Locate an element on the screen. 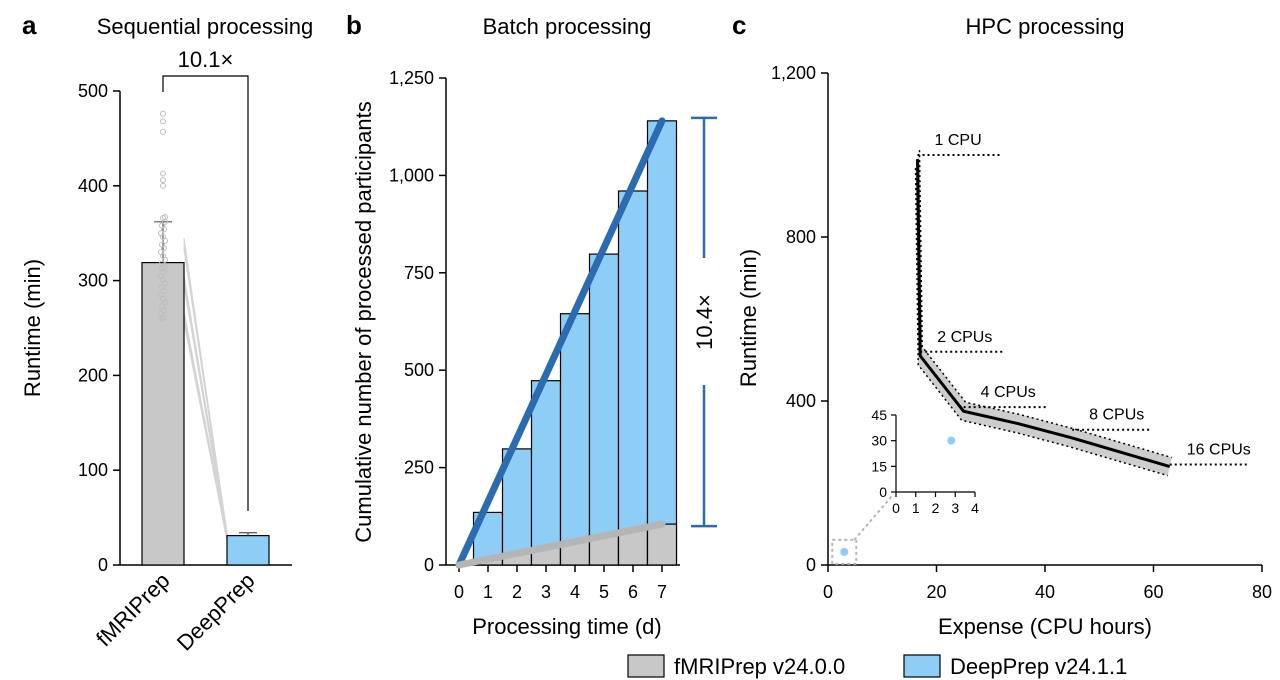 The height and width of the screenshot is (680, 1280). b-y-tick-label: 1,000 is located at coordinates (411, 175).